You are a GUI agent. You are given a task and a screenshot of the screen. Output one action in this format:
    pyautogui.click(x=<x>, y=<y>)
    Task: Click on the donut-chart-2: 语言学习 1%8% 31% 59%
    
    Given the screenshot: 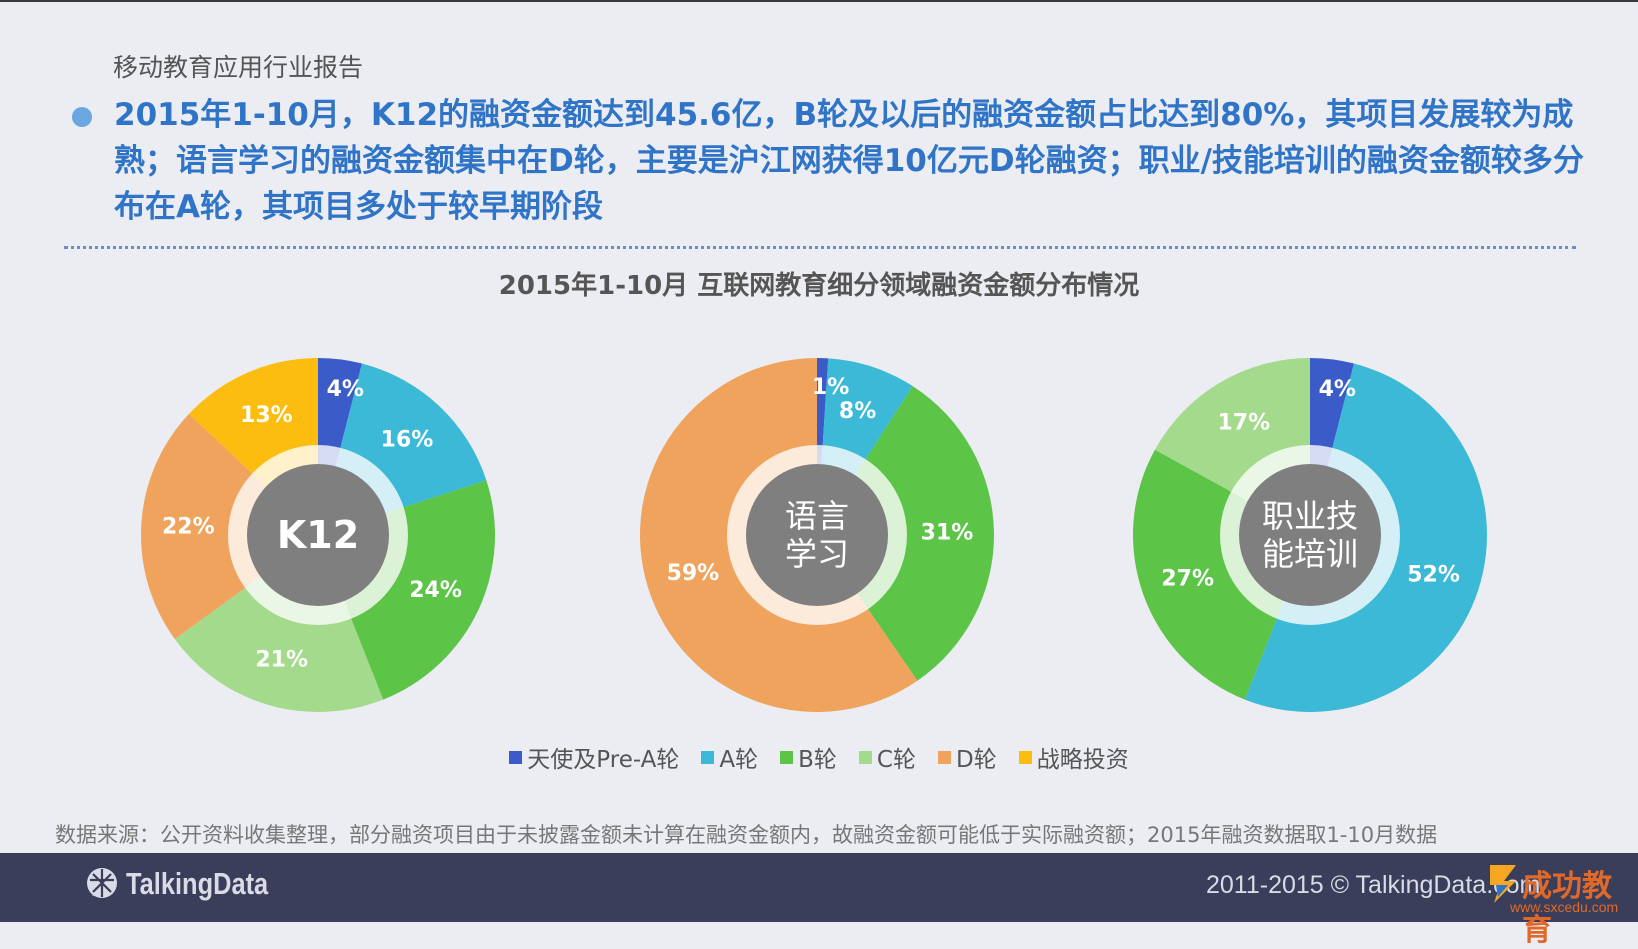 What is the action you would take?
    pyautogui.click(x=816, y=535)
    